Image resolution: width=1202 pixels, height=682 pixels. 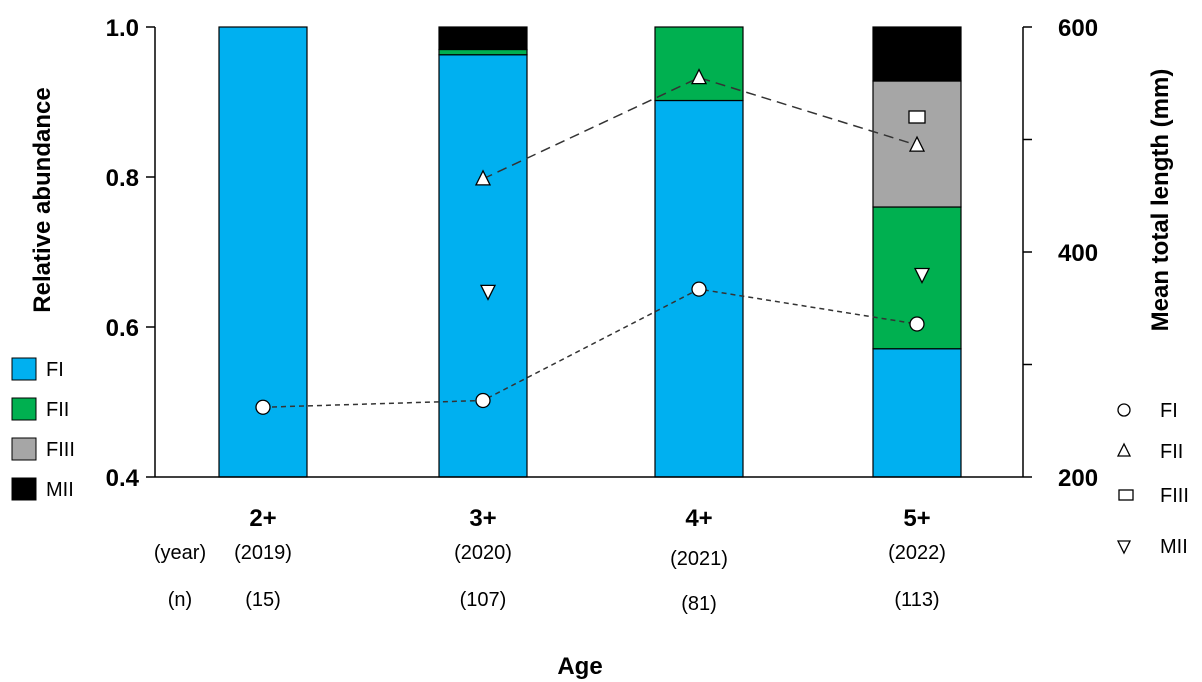 What do you see at coordinates (1078, 28) in the screenshot?
I see `y2-tick-label: 600` at bounding box center [1078, 28].